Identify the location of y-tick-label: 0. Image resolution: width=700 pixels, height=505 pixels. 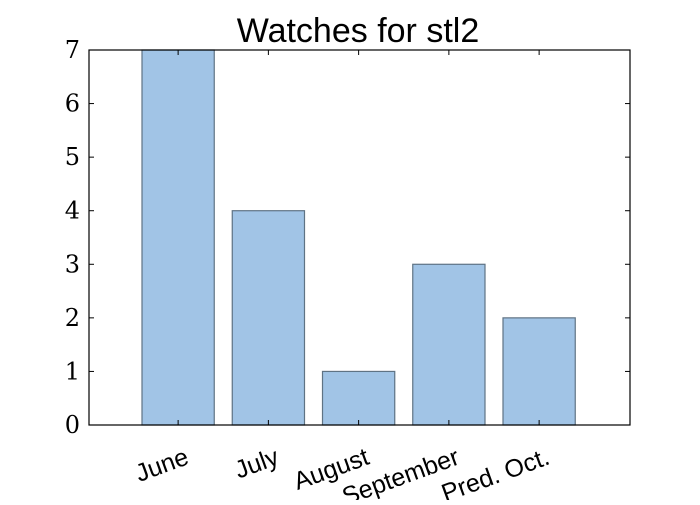
(72, 425).